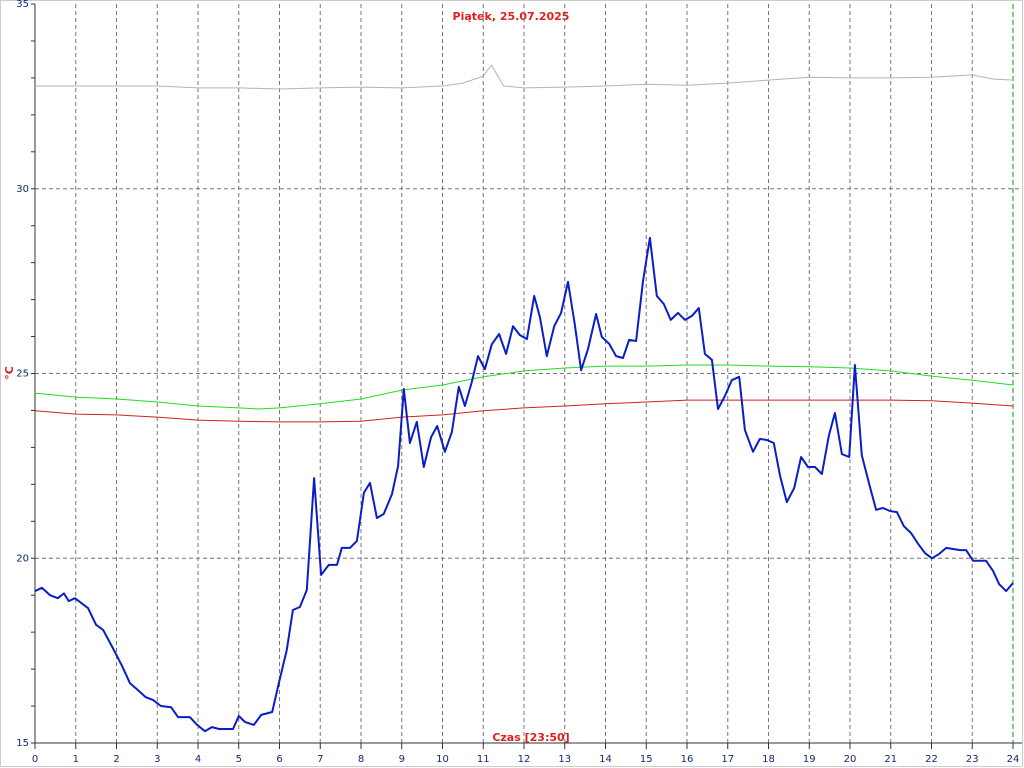 This screenshot has height=768, width=1024. What do you see at coordinates (530, 737) in the screenshot?
I see `x-axis-label: Czas [23:50]` at bounding box center [530, 737].